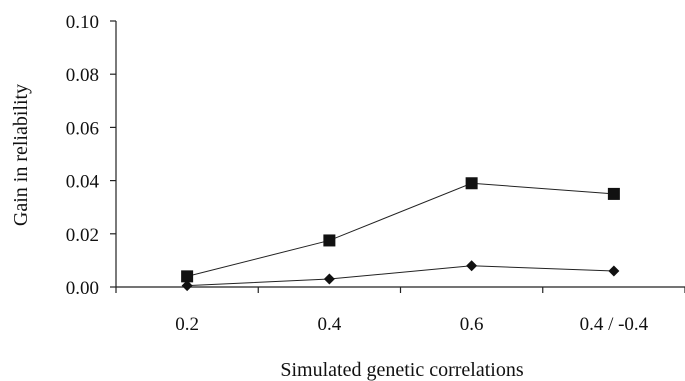 This screenshot has height=381, width=685. I want to click on y-tick-label: 0.10, so click(82, 22).